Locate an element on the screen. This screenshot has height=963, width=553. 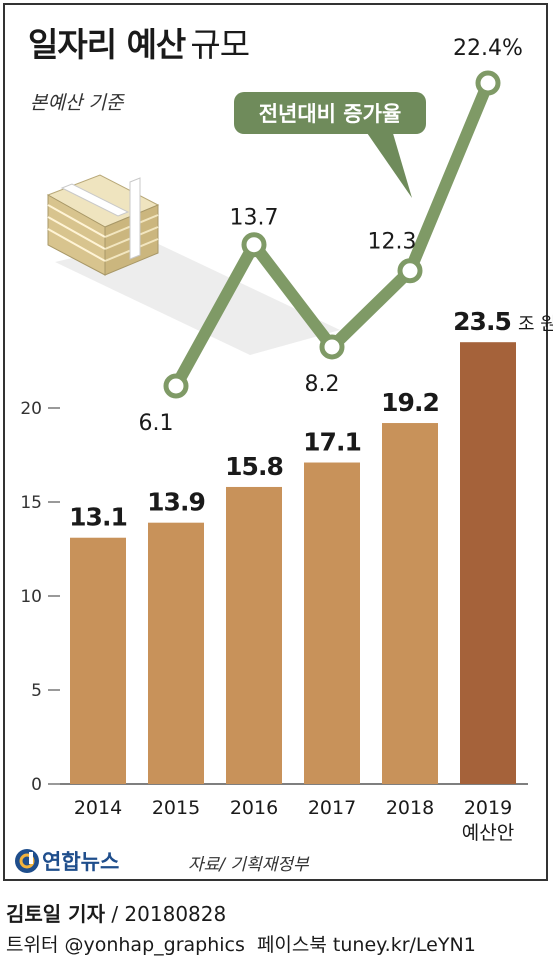
bar-value-label: 13.1 is located at coordinates (98, 517).